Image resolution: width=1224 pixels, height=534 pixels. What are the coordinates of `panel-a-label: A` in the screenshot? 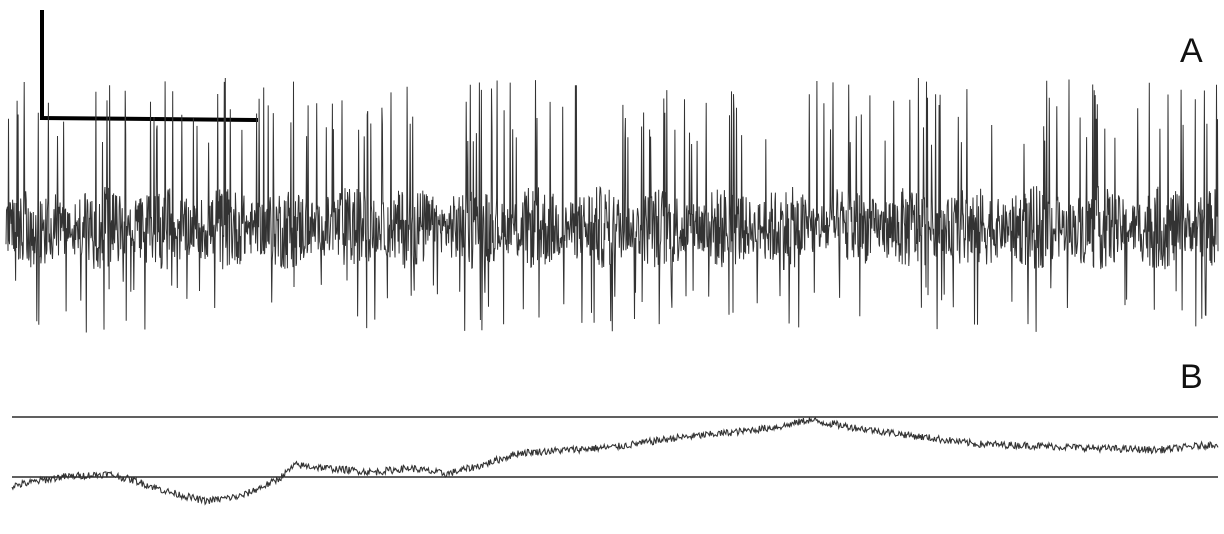 It's located at (1191, 51).